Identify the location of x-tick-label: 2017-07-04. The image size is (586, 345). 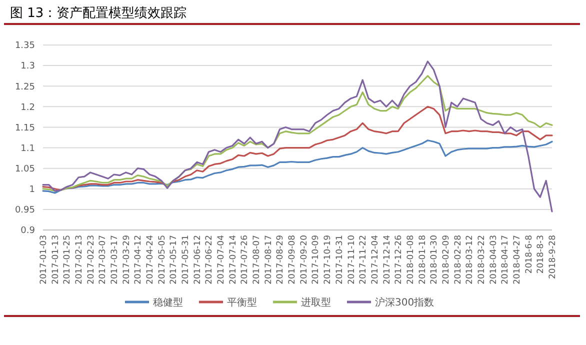
(221, 259).